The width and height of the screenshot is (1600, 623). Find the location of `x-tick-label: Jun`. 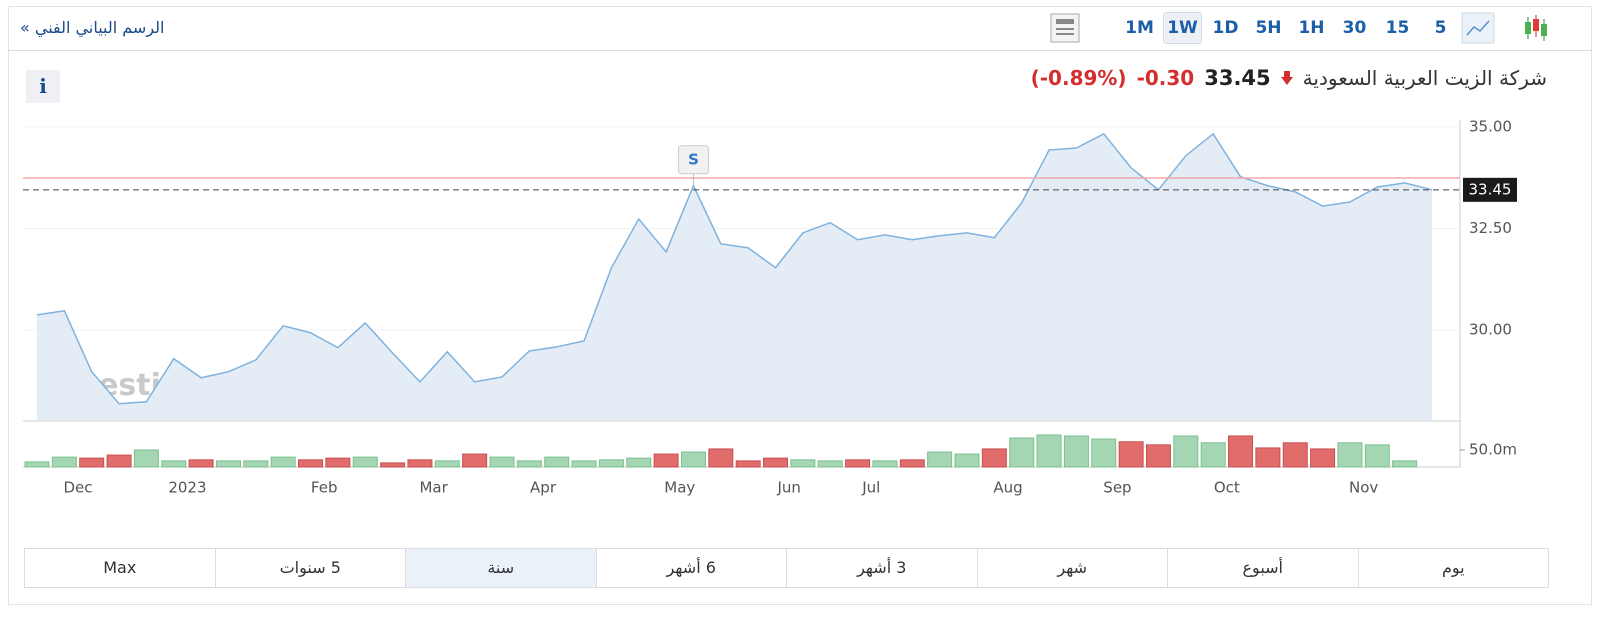

x-tick-label: Jun is located at coordinates (788, 488).